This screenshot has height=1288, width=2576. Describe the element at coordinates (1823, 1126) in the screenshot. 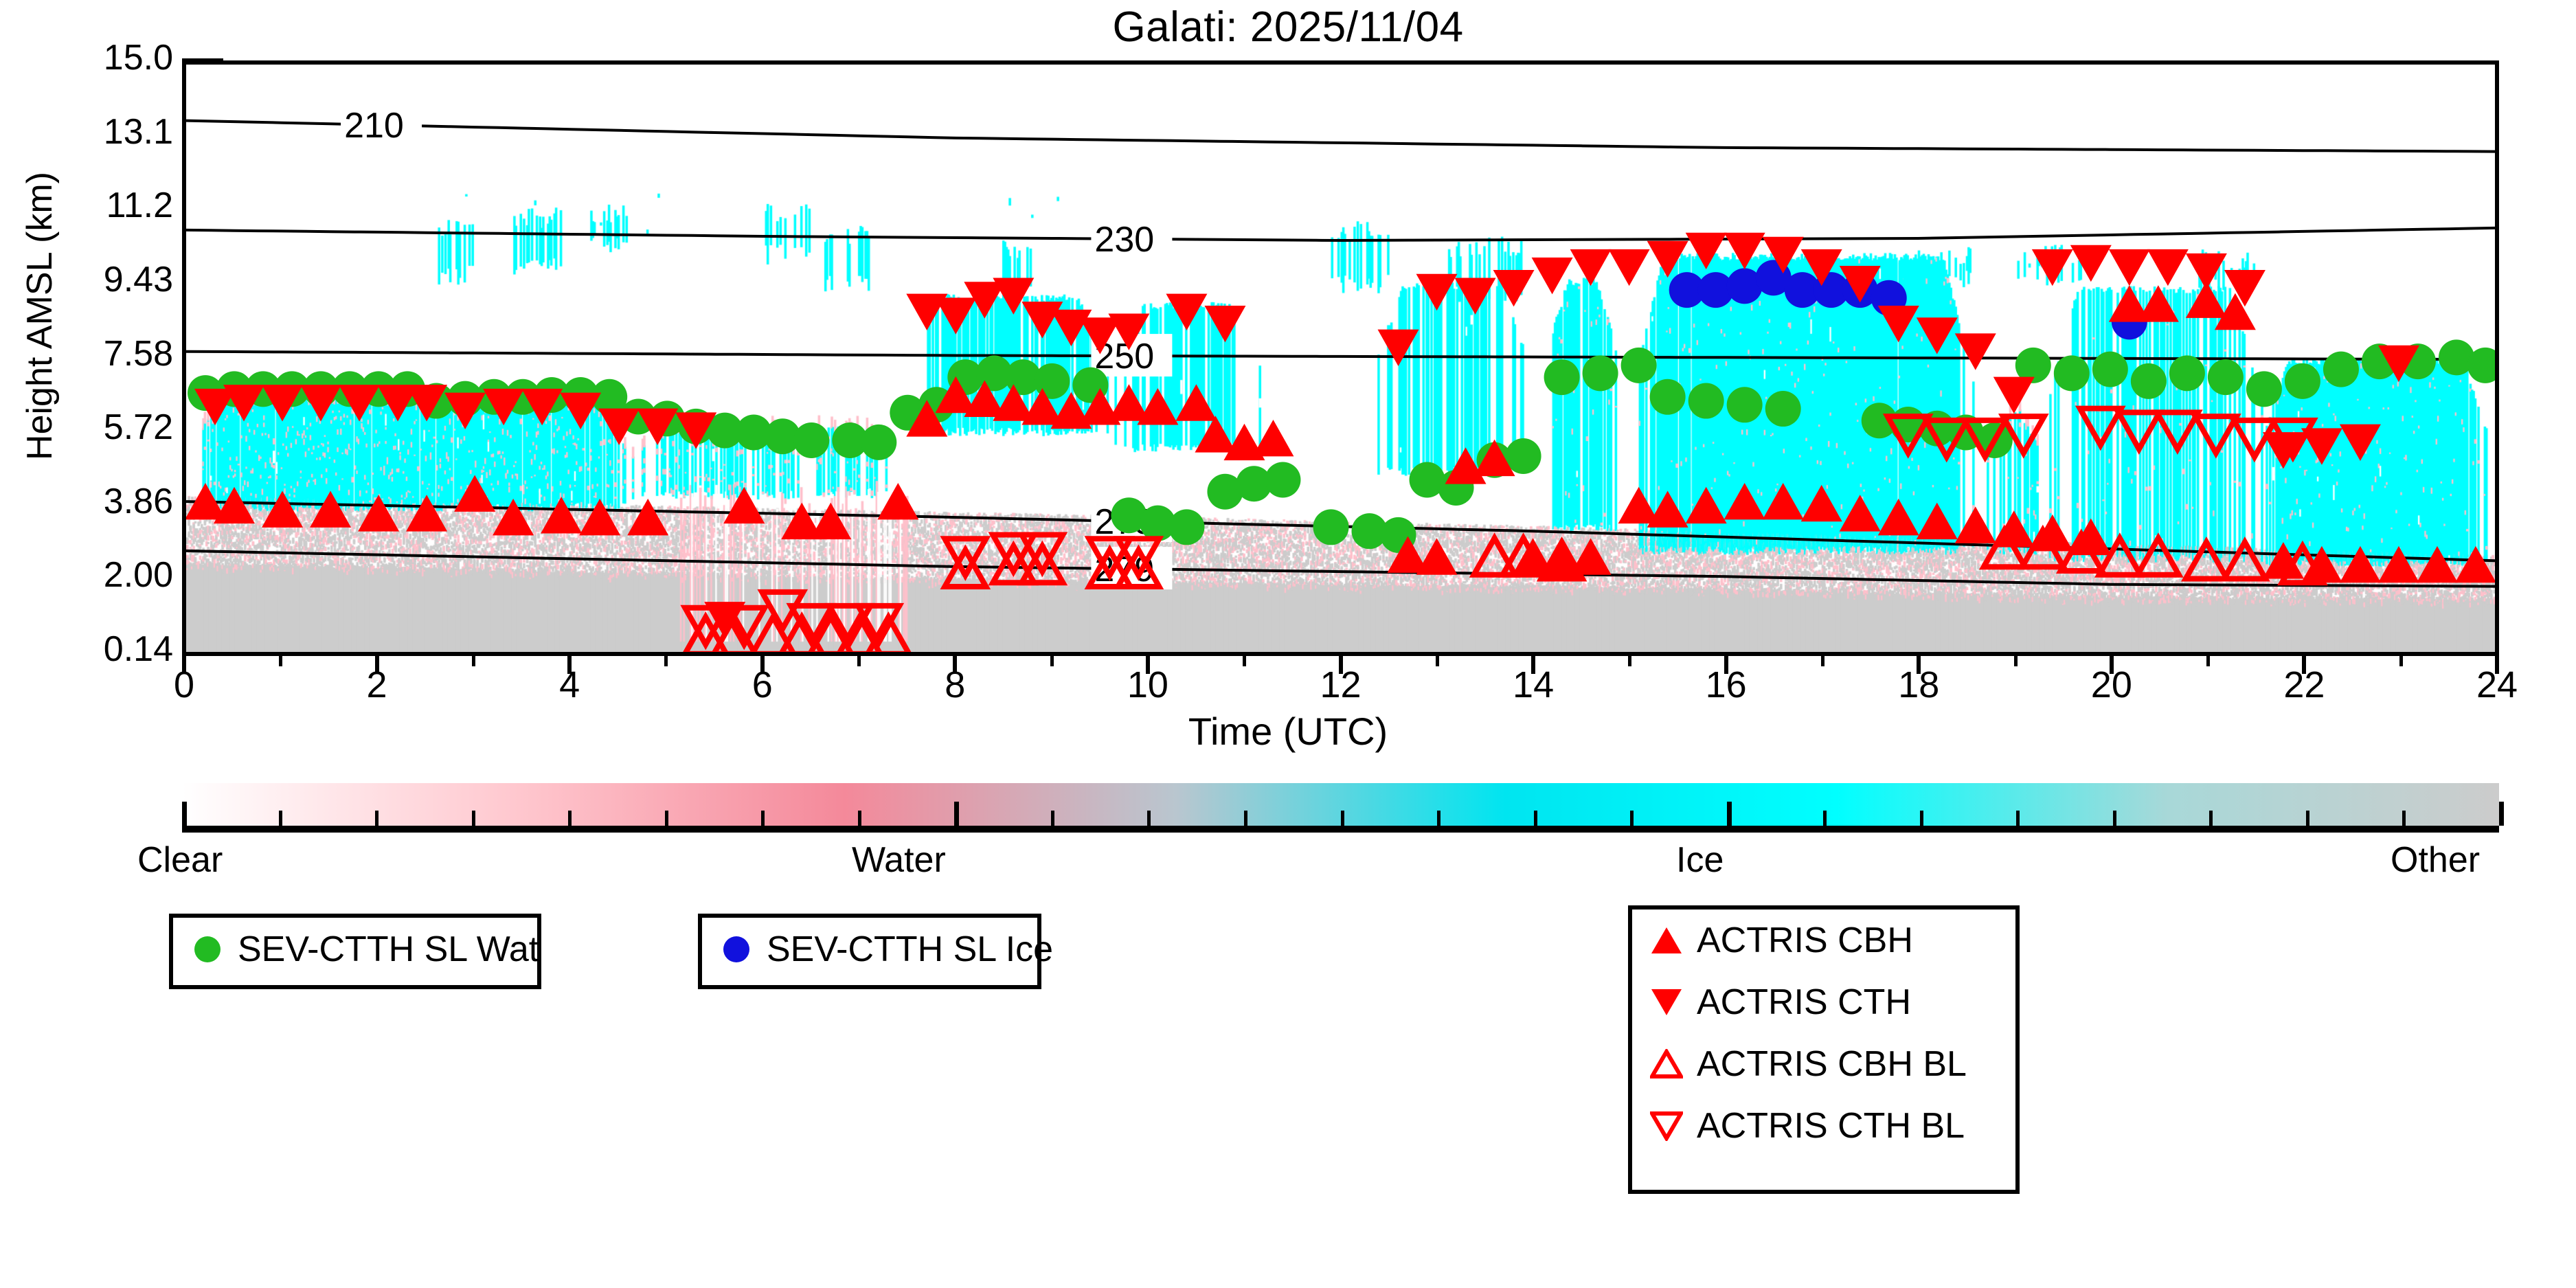

I see `legend-item-actris-cth-bl: ACTRIS CTH BL` at that location.